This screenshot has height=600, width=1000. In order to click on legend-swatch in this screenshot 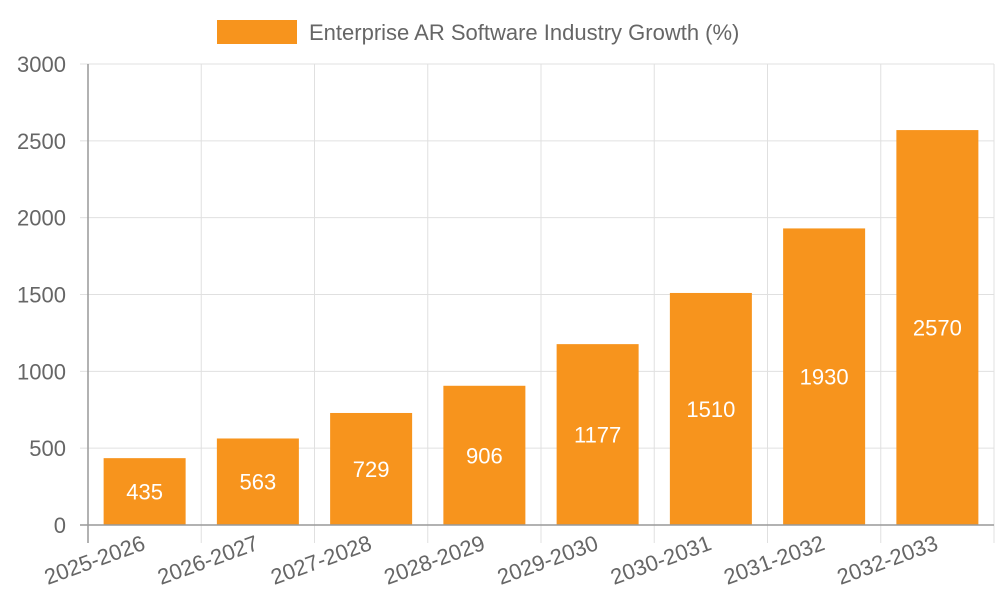, I will do `click(257, 32)`.